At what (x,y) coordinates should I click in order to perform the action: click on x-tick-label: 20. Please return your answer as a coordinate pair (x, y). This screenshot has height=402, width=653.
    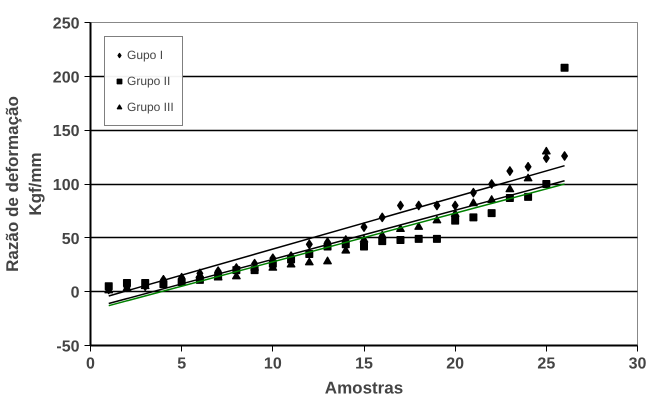
    Looking at the image, I should click on (455, 364).